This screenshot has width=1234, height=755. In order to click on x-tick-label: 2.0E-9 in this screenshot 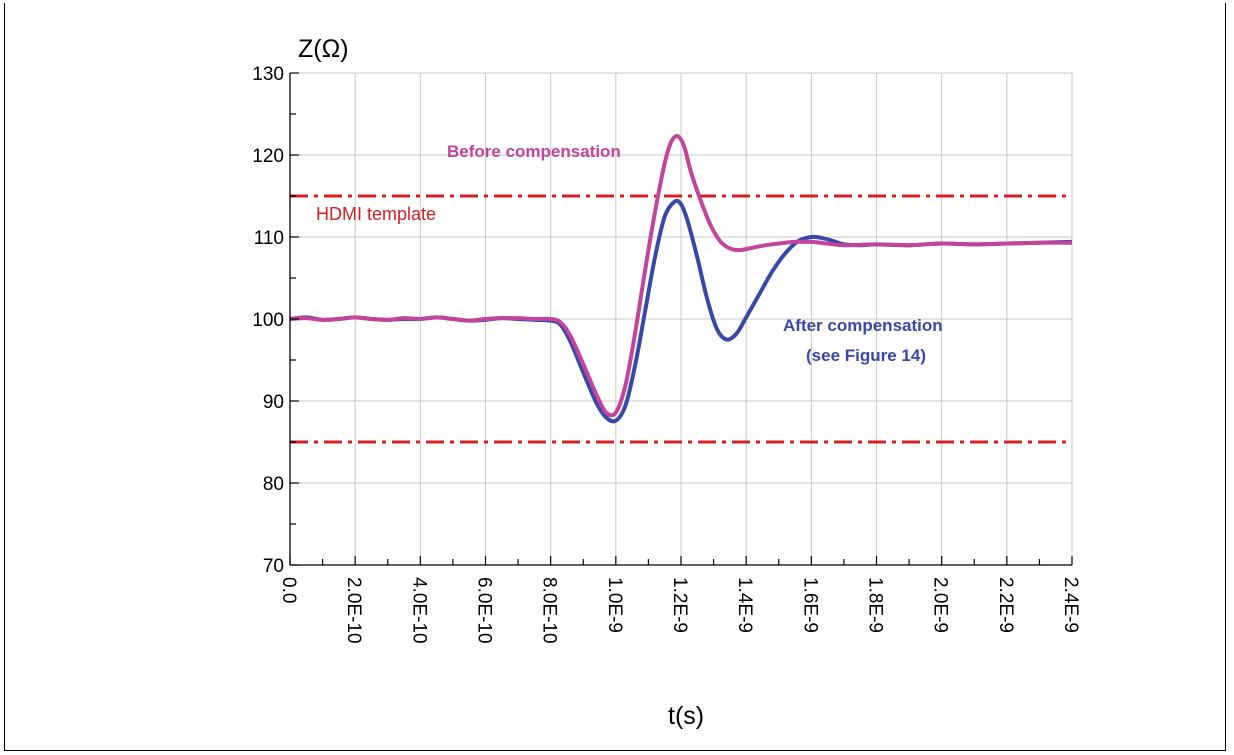, I will do `click(940, 605)`.